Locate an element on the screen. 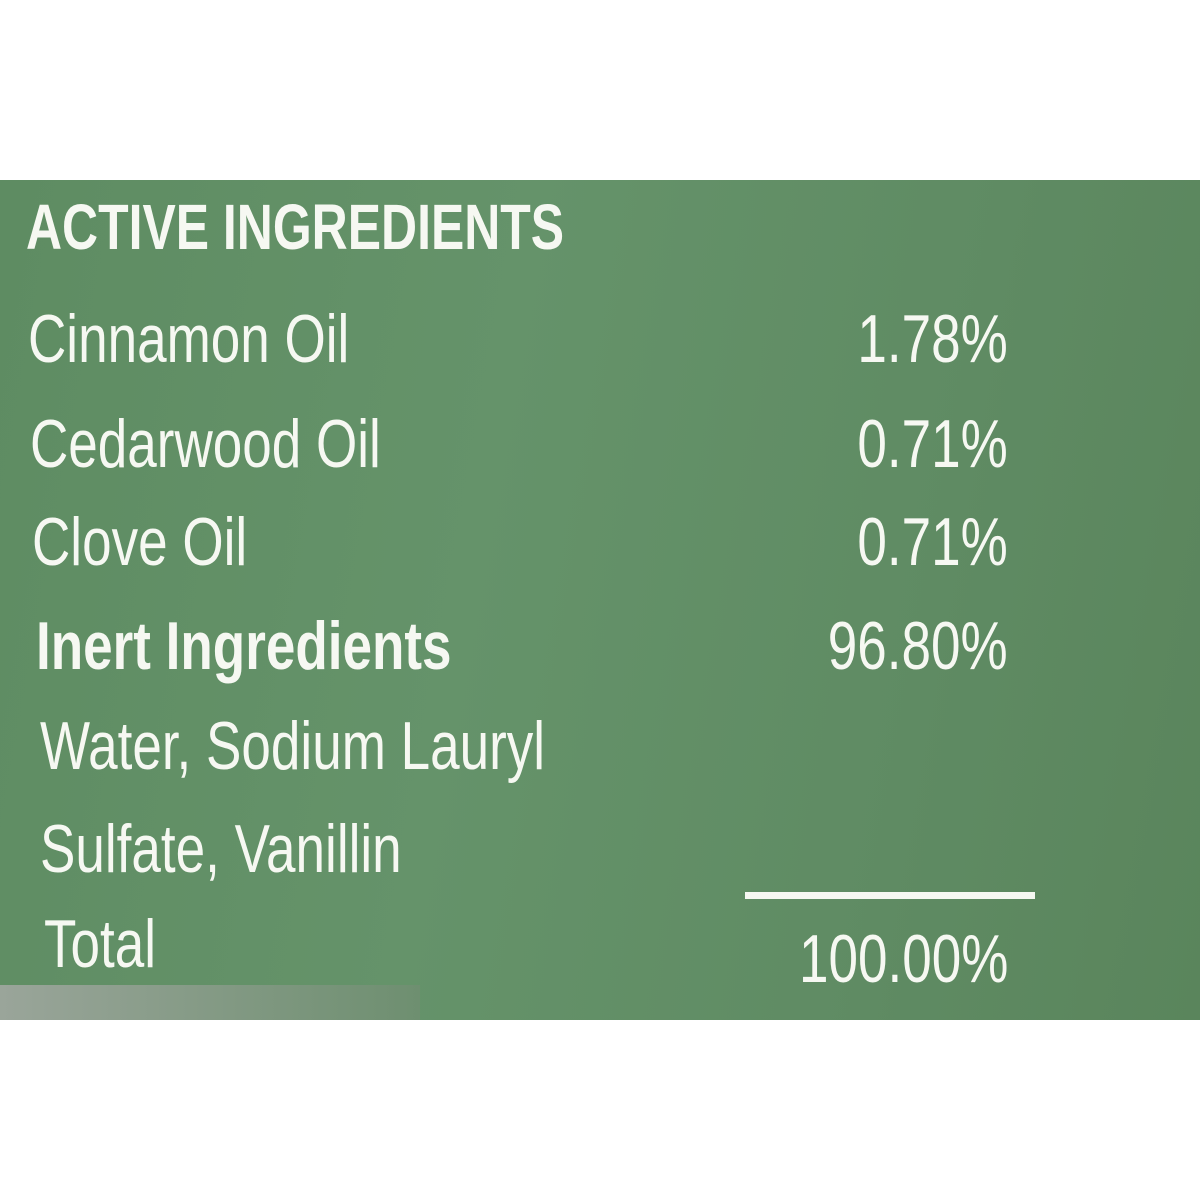  ingredient-name-clove: Clove Oil is located at coordinates (140, 542).